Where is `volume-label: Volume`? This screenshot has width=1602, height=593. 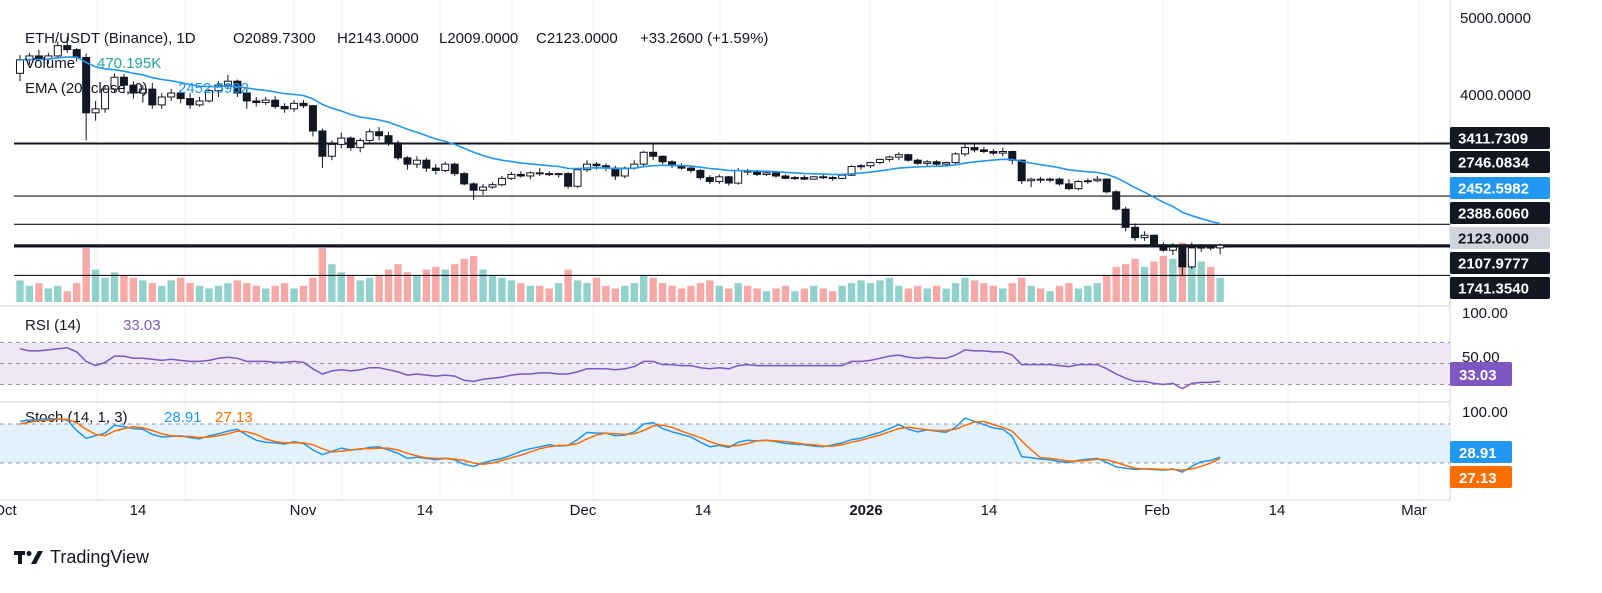 volume-label: Volume is located at coordinates (50, 63).